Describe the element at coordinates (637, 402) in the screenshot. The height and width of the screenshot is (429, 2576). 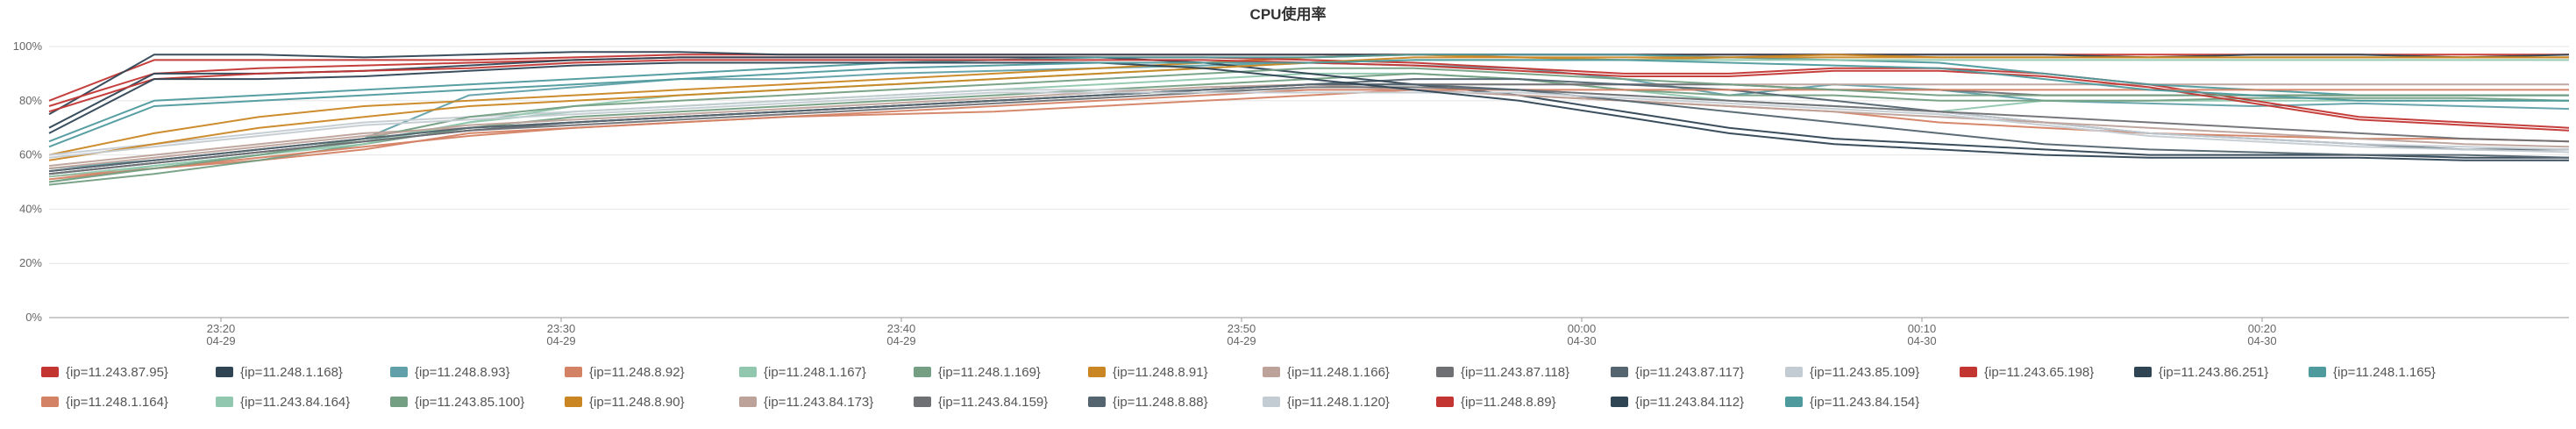
I see `legend-label: {ip=11.248.8.90}` at that location.